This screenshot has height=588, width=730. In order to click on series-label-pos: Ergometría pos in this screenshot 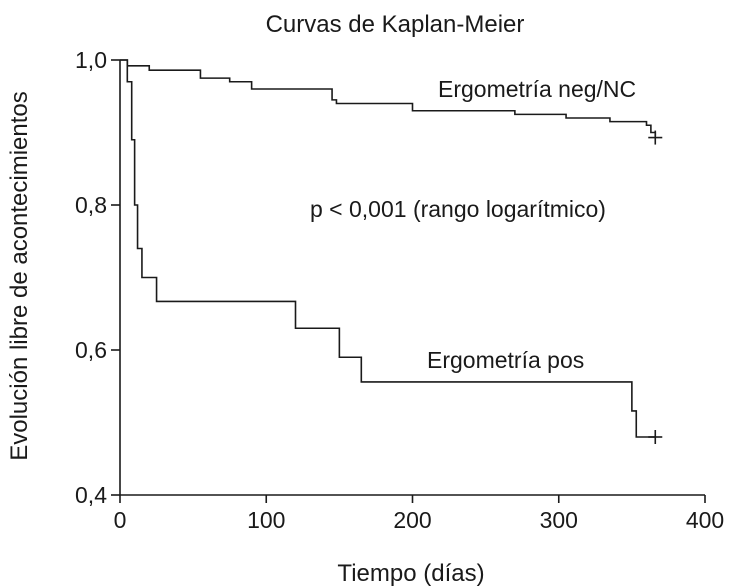, I will do `click(505, 360)`.